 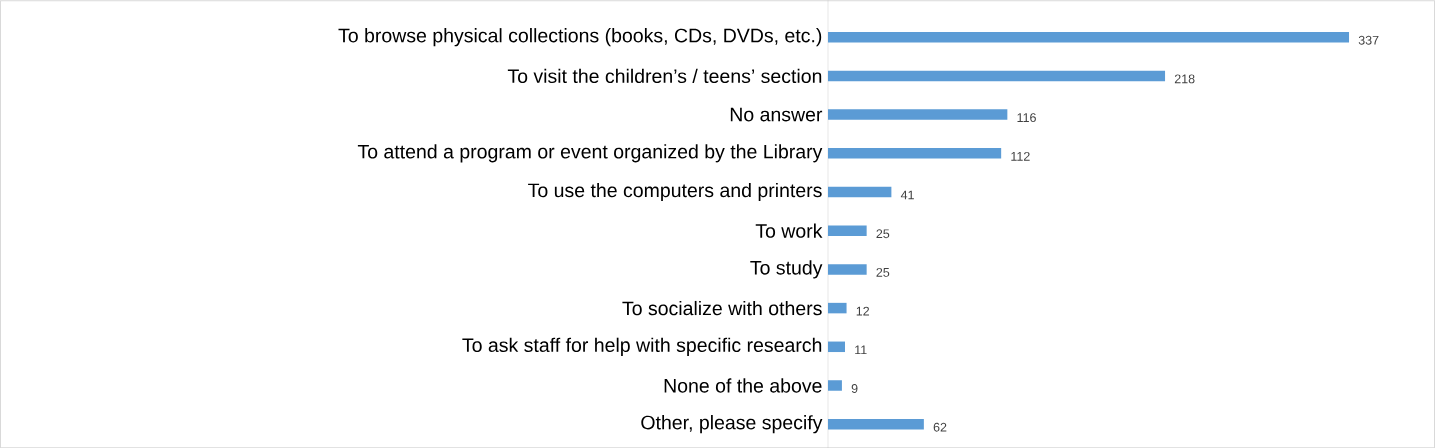 What do you see at coordinates (580, 37) in the screenshot?
I see `y-tick-label: To browse physical collections (books, CDs, DVDs, etc.)` at bounding box center [580, 37].